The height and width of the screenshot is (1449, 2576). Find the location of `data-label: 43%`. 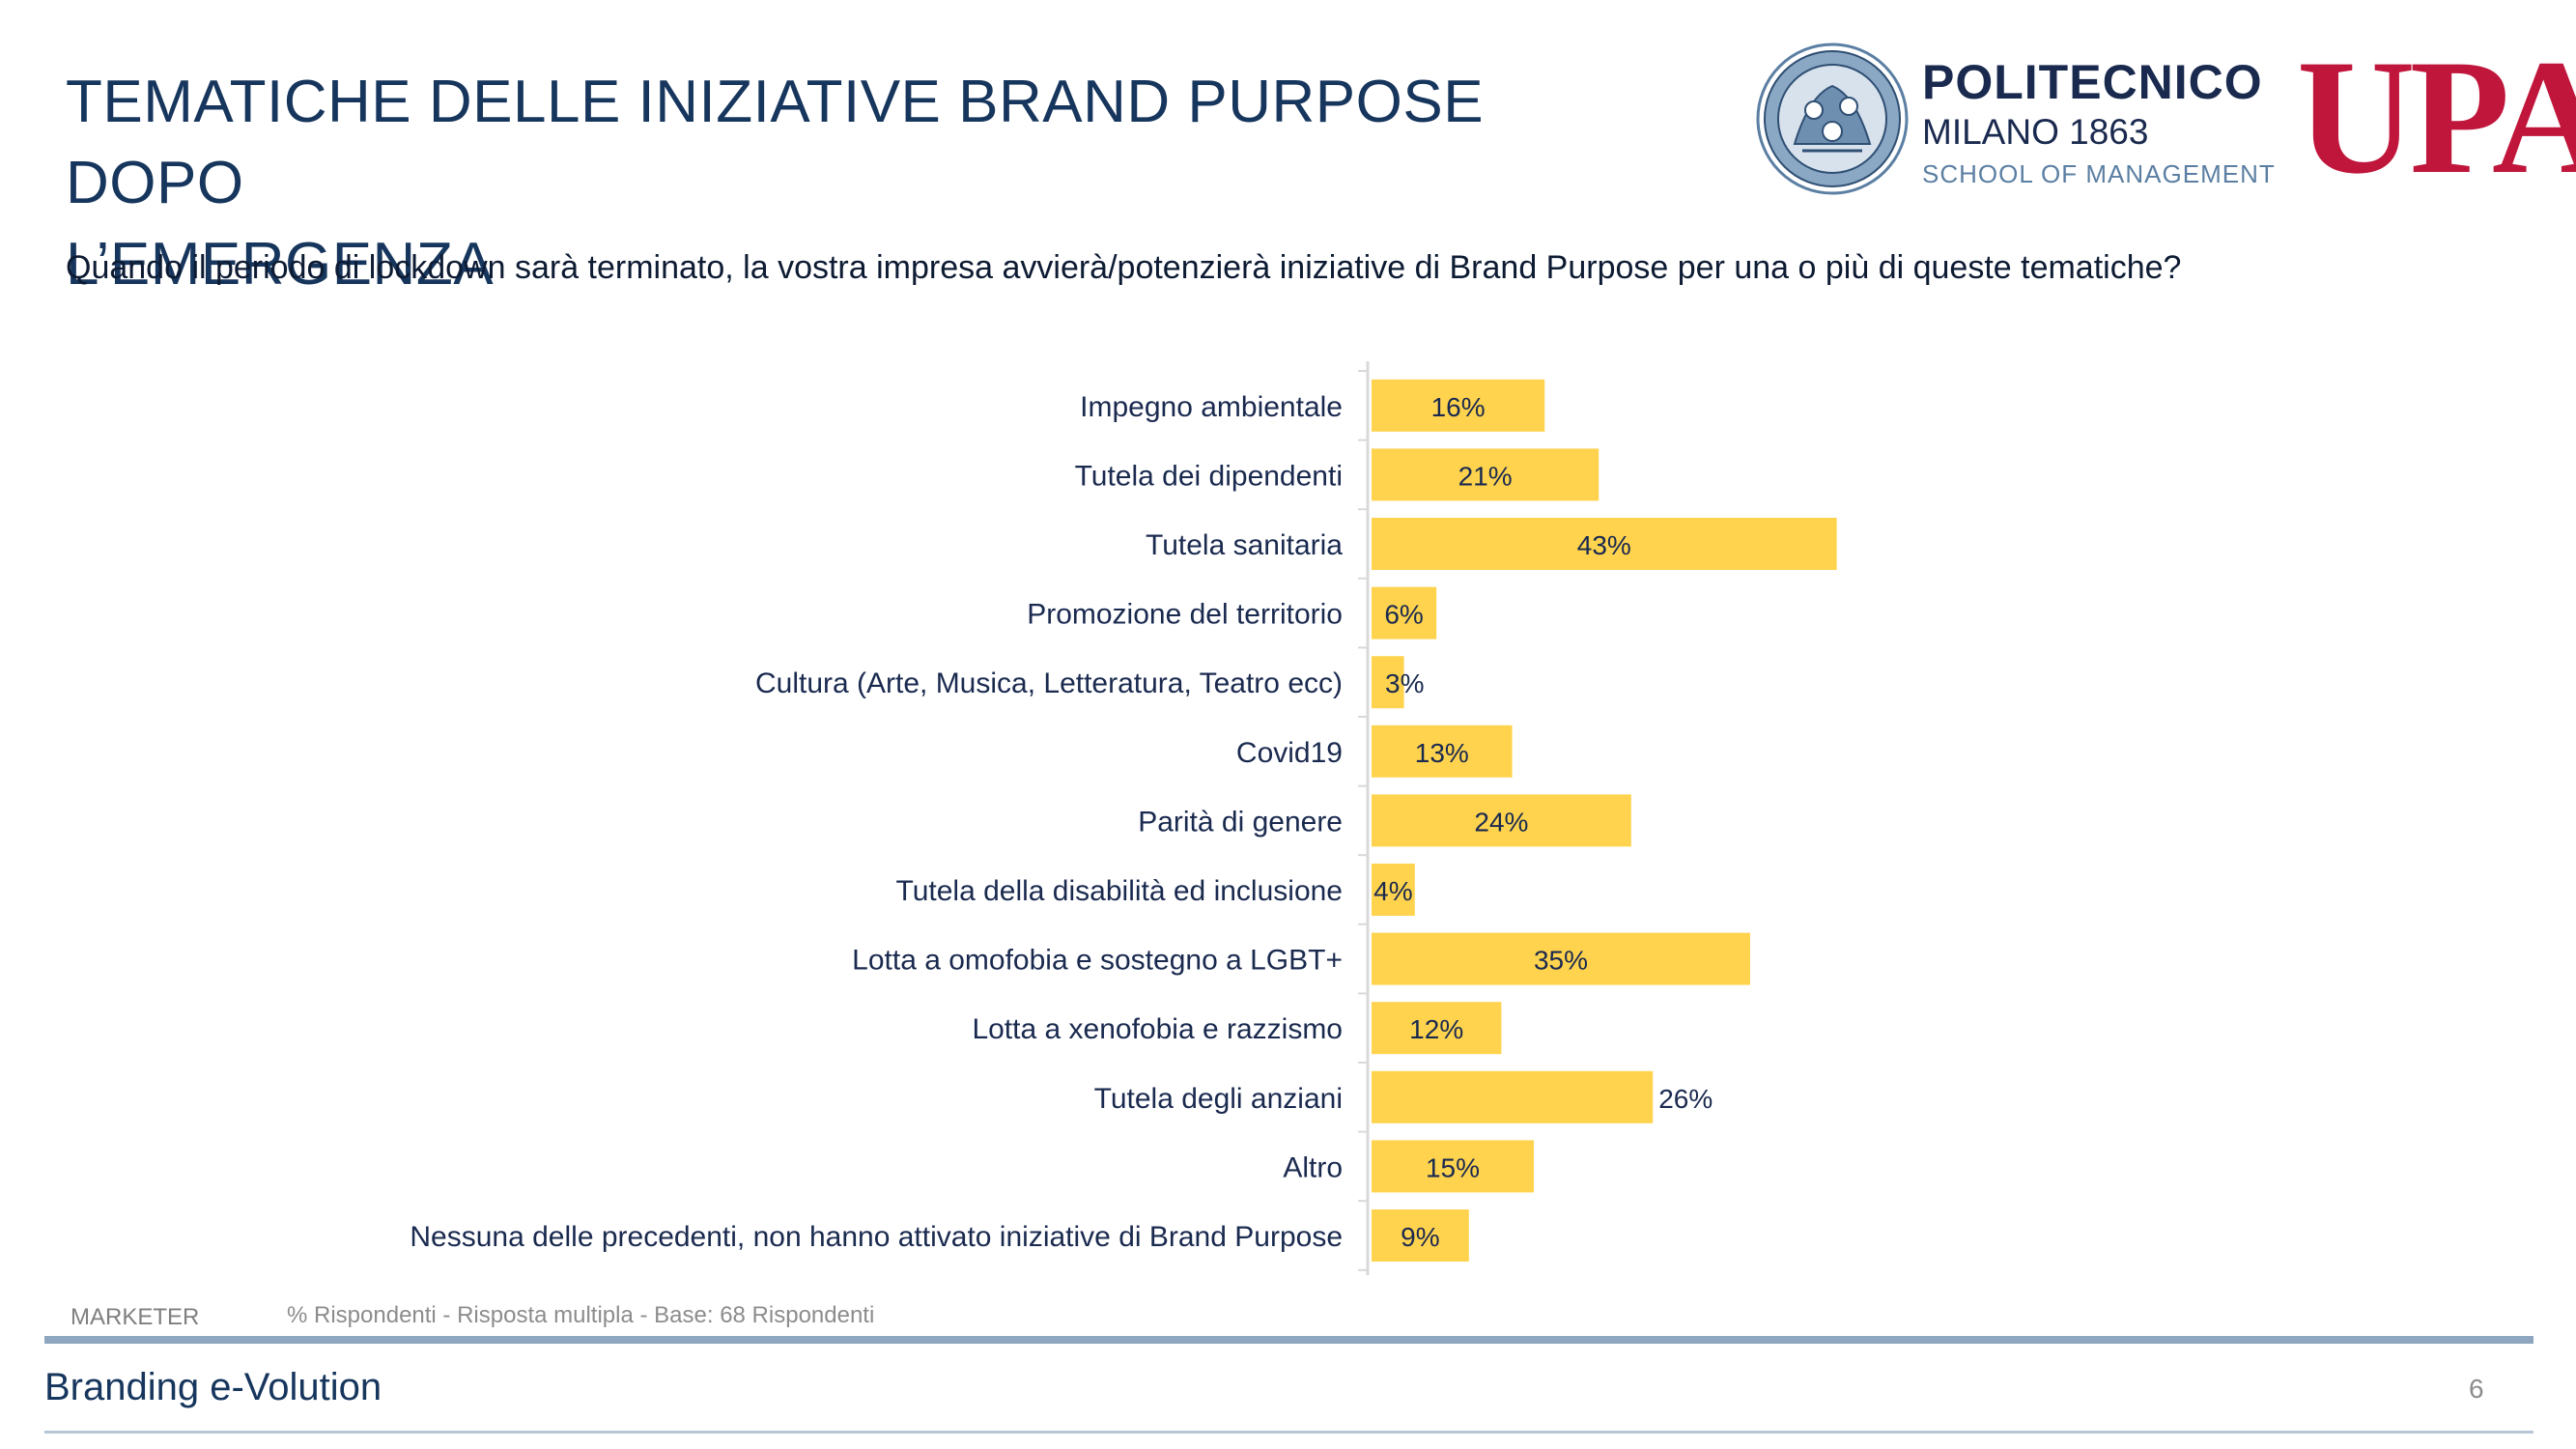

data-label: 43% is located at coordinates (1604, 545).